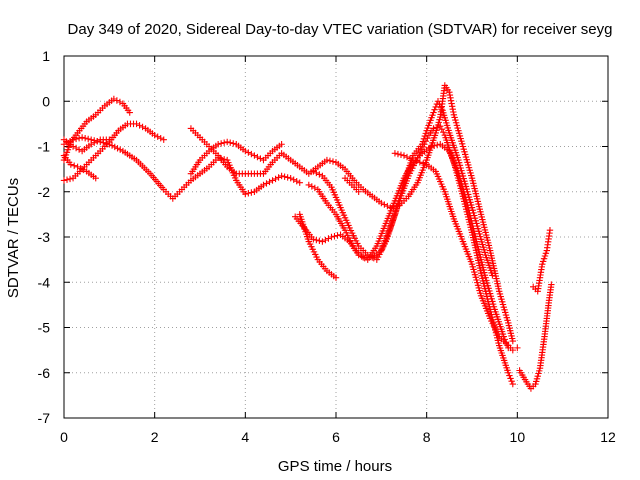  I want to click on y-tick-label: -5, so click(44, 328).